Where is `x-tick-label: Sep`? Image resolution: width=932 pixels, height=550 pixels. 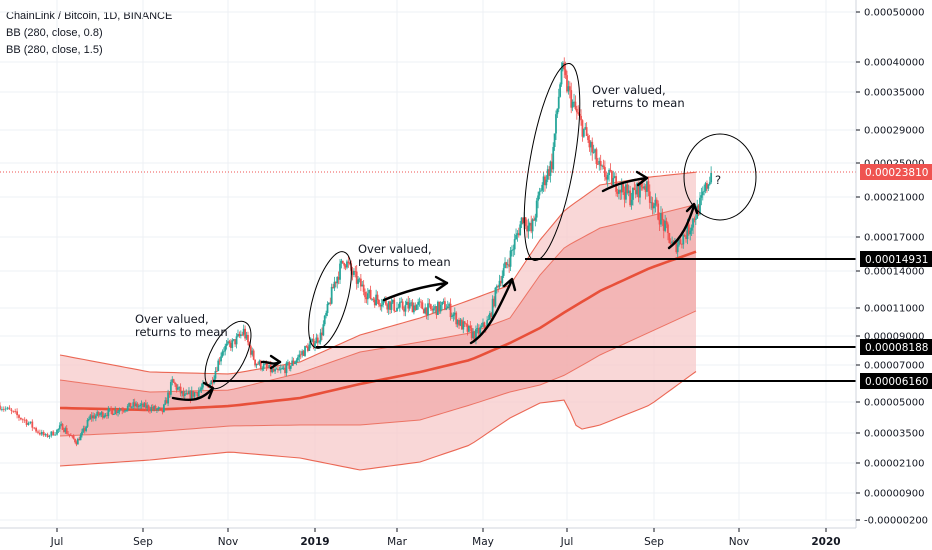 x-tick-label: Sep is located at coordinates (654, 542).